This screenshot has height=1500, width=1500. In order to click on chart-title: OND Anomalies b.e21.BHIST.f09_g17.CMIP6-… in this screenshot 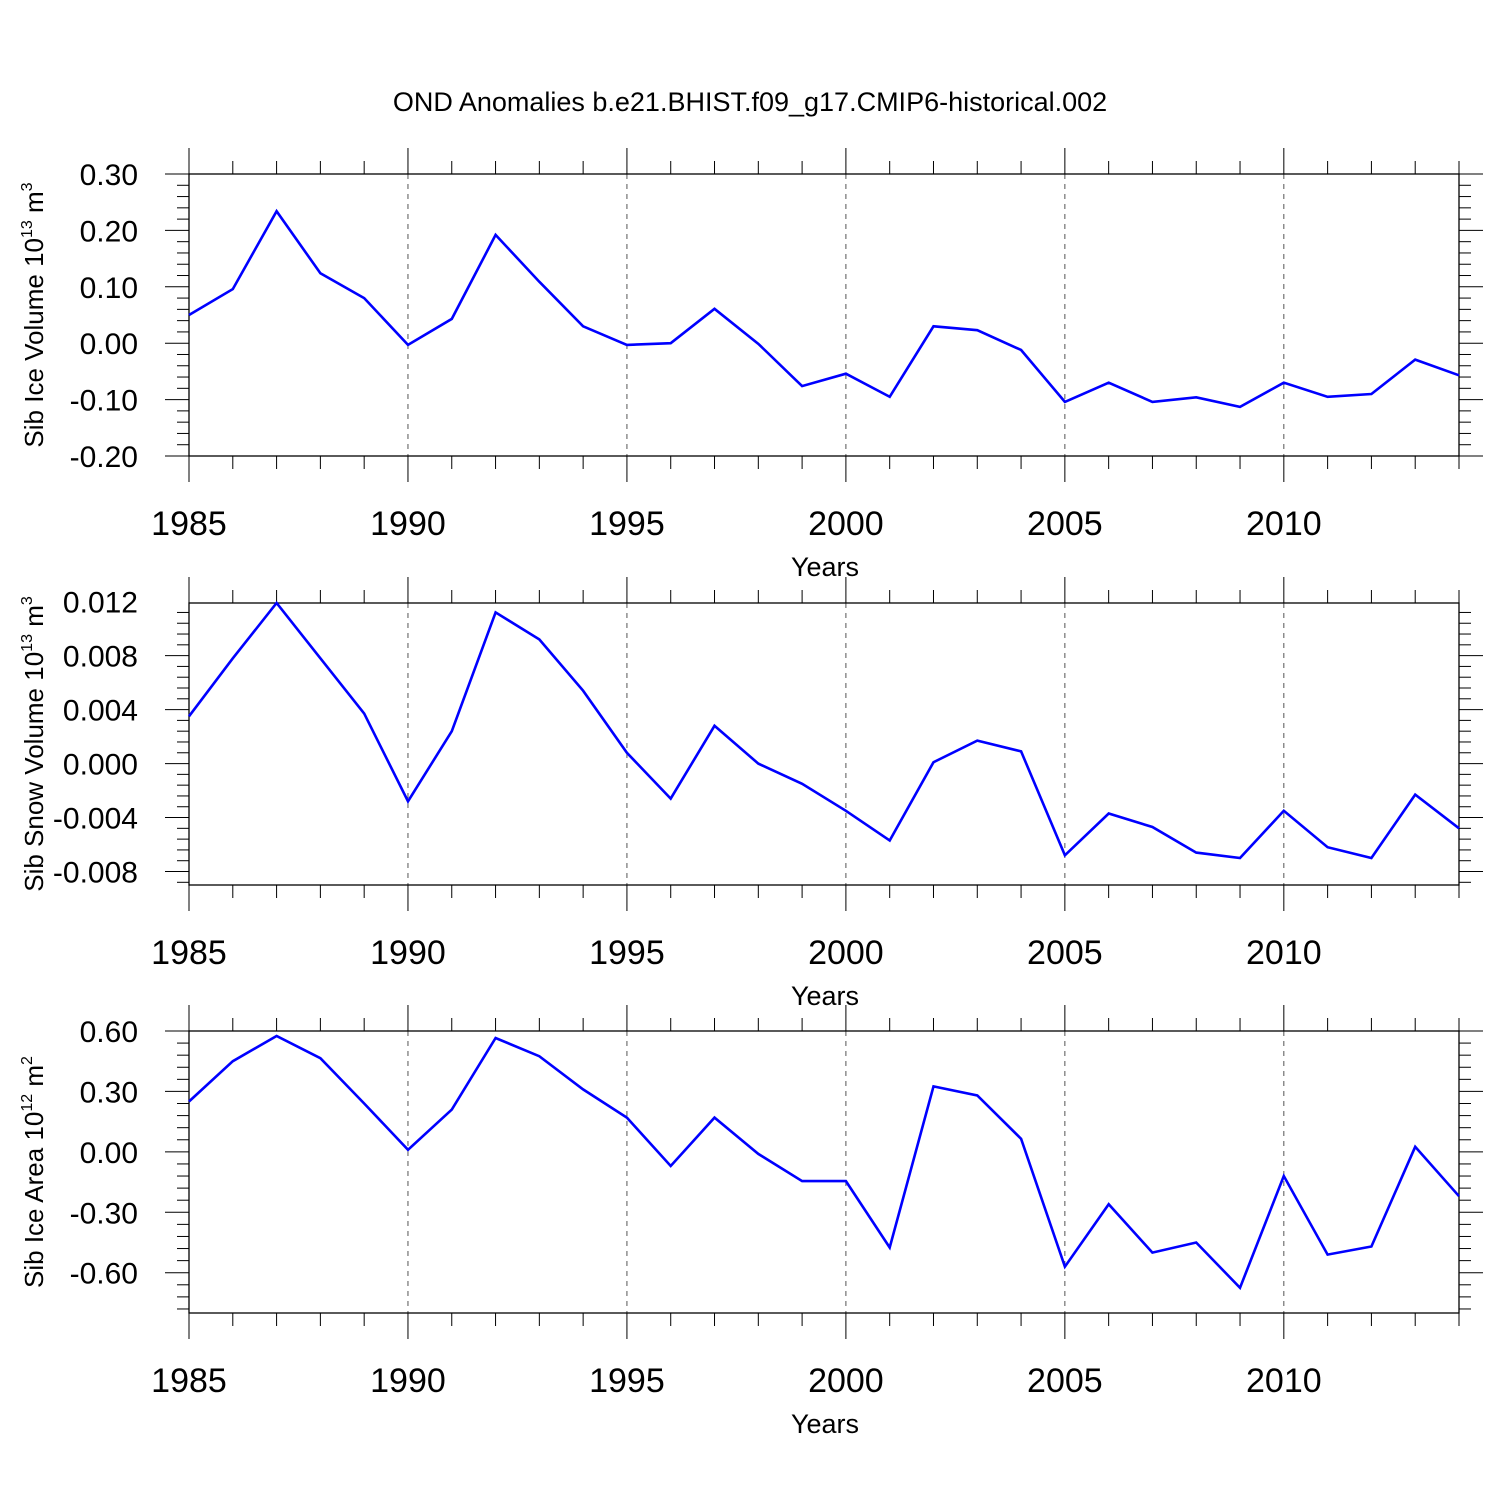, I will do `click(750, 102)`.